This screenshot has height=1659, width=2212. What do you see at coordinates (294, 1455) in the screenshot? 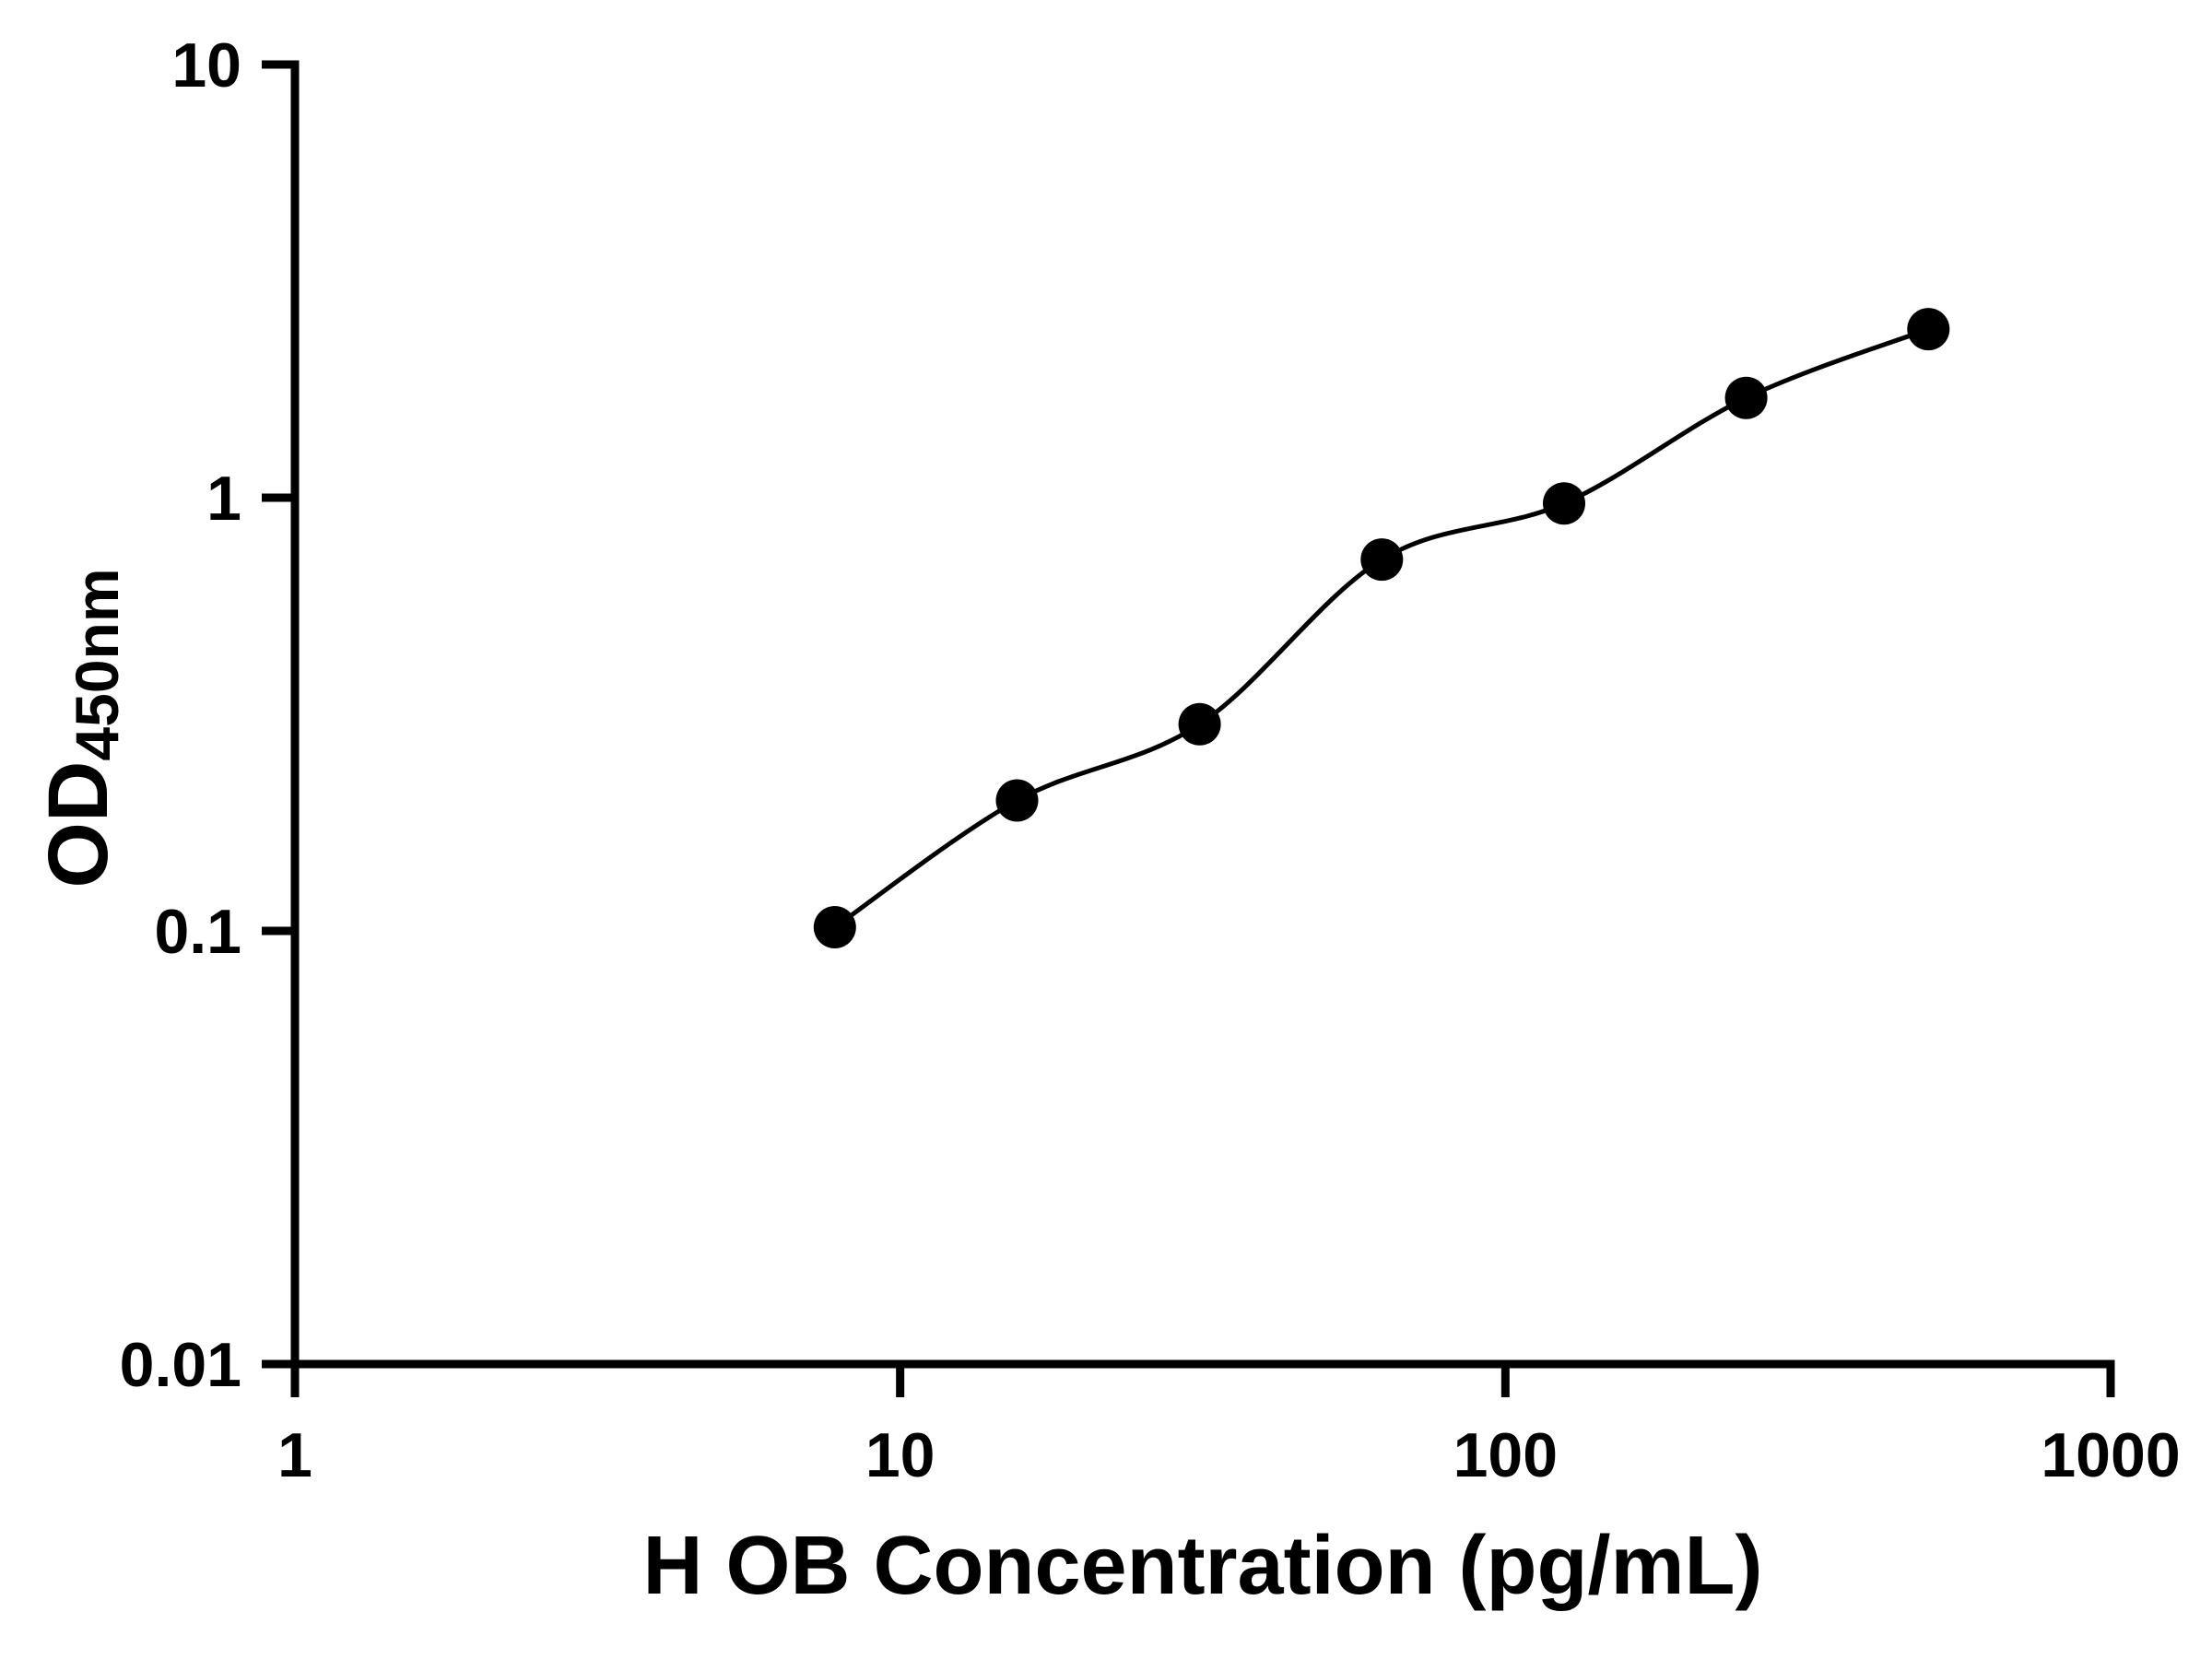
I see `x-tick-label: 1` at bounding box center [294, 1455].